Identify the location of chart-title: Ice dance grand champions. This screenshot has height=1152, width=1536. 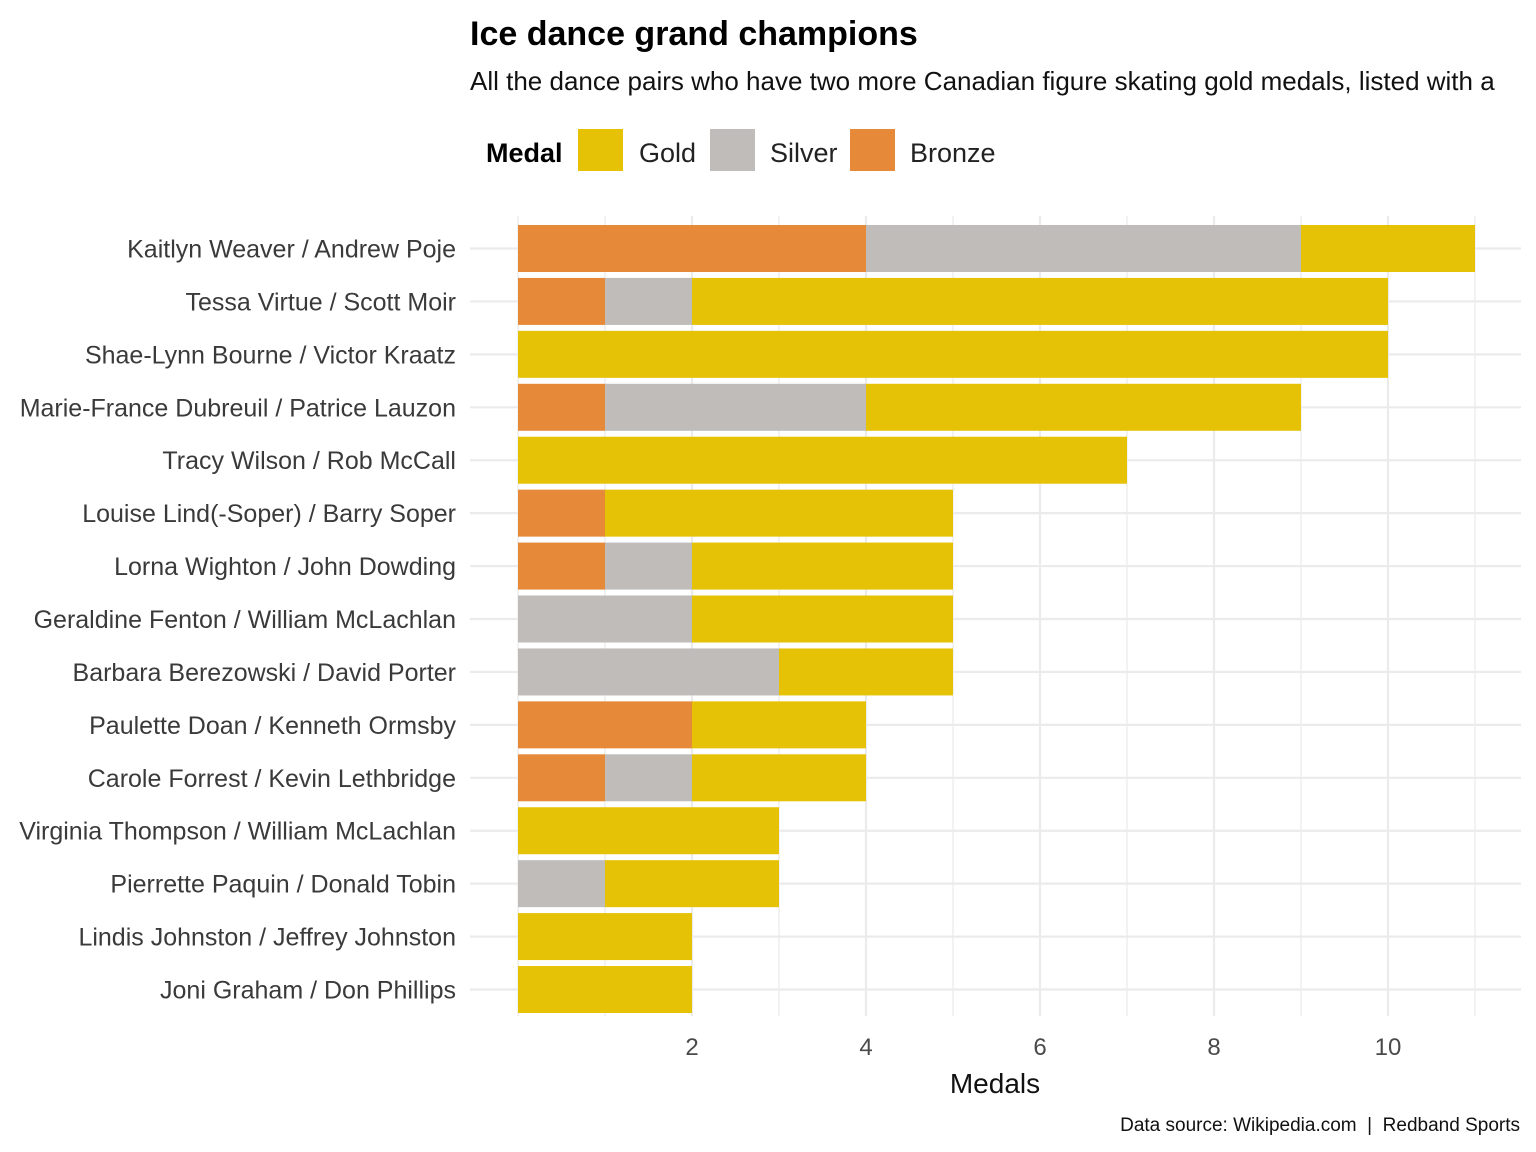
(694, 34).